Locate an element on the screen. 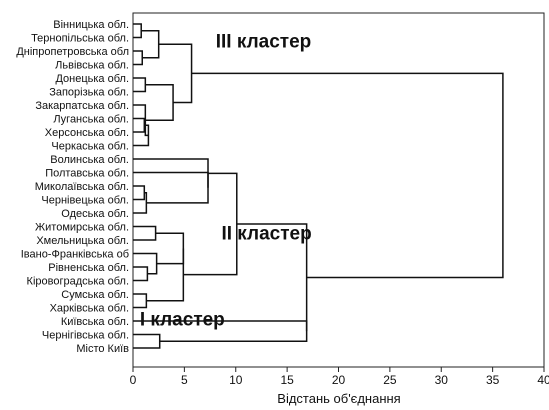  leaf-label: Полтавська обл. is located at coordinates (87, 174).